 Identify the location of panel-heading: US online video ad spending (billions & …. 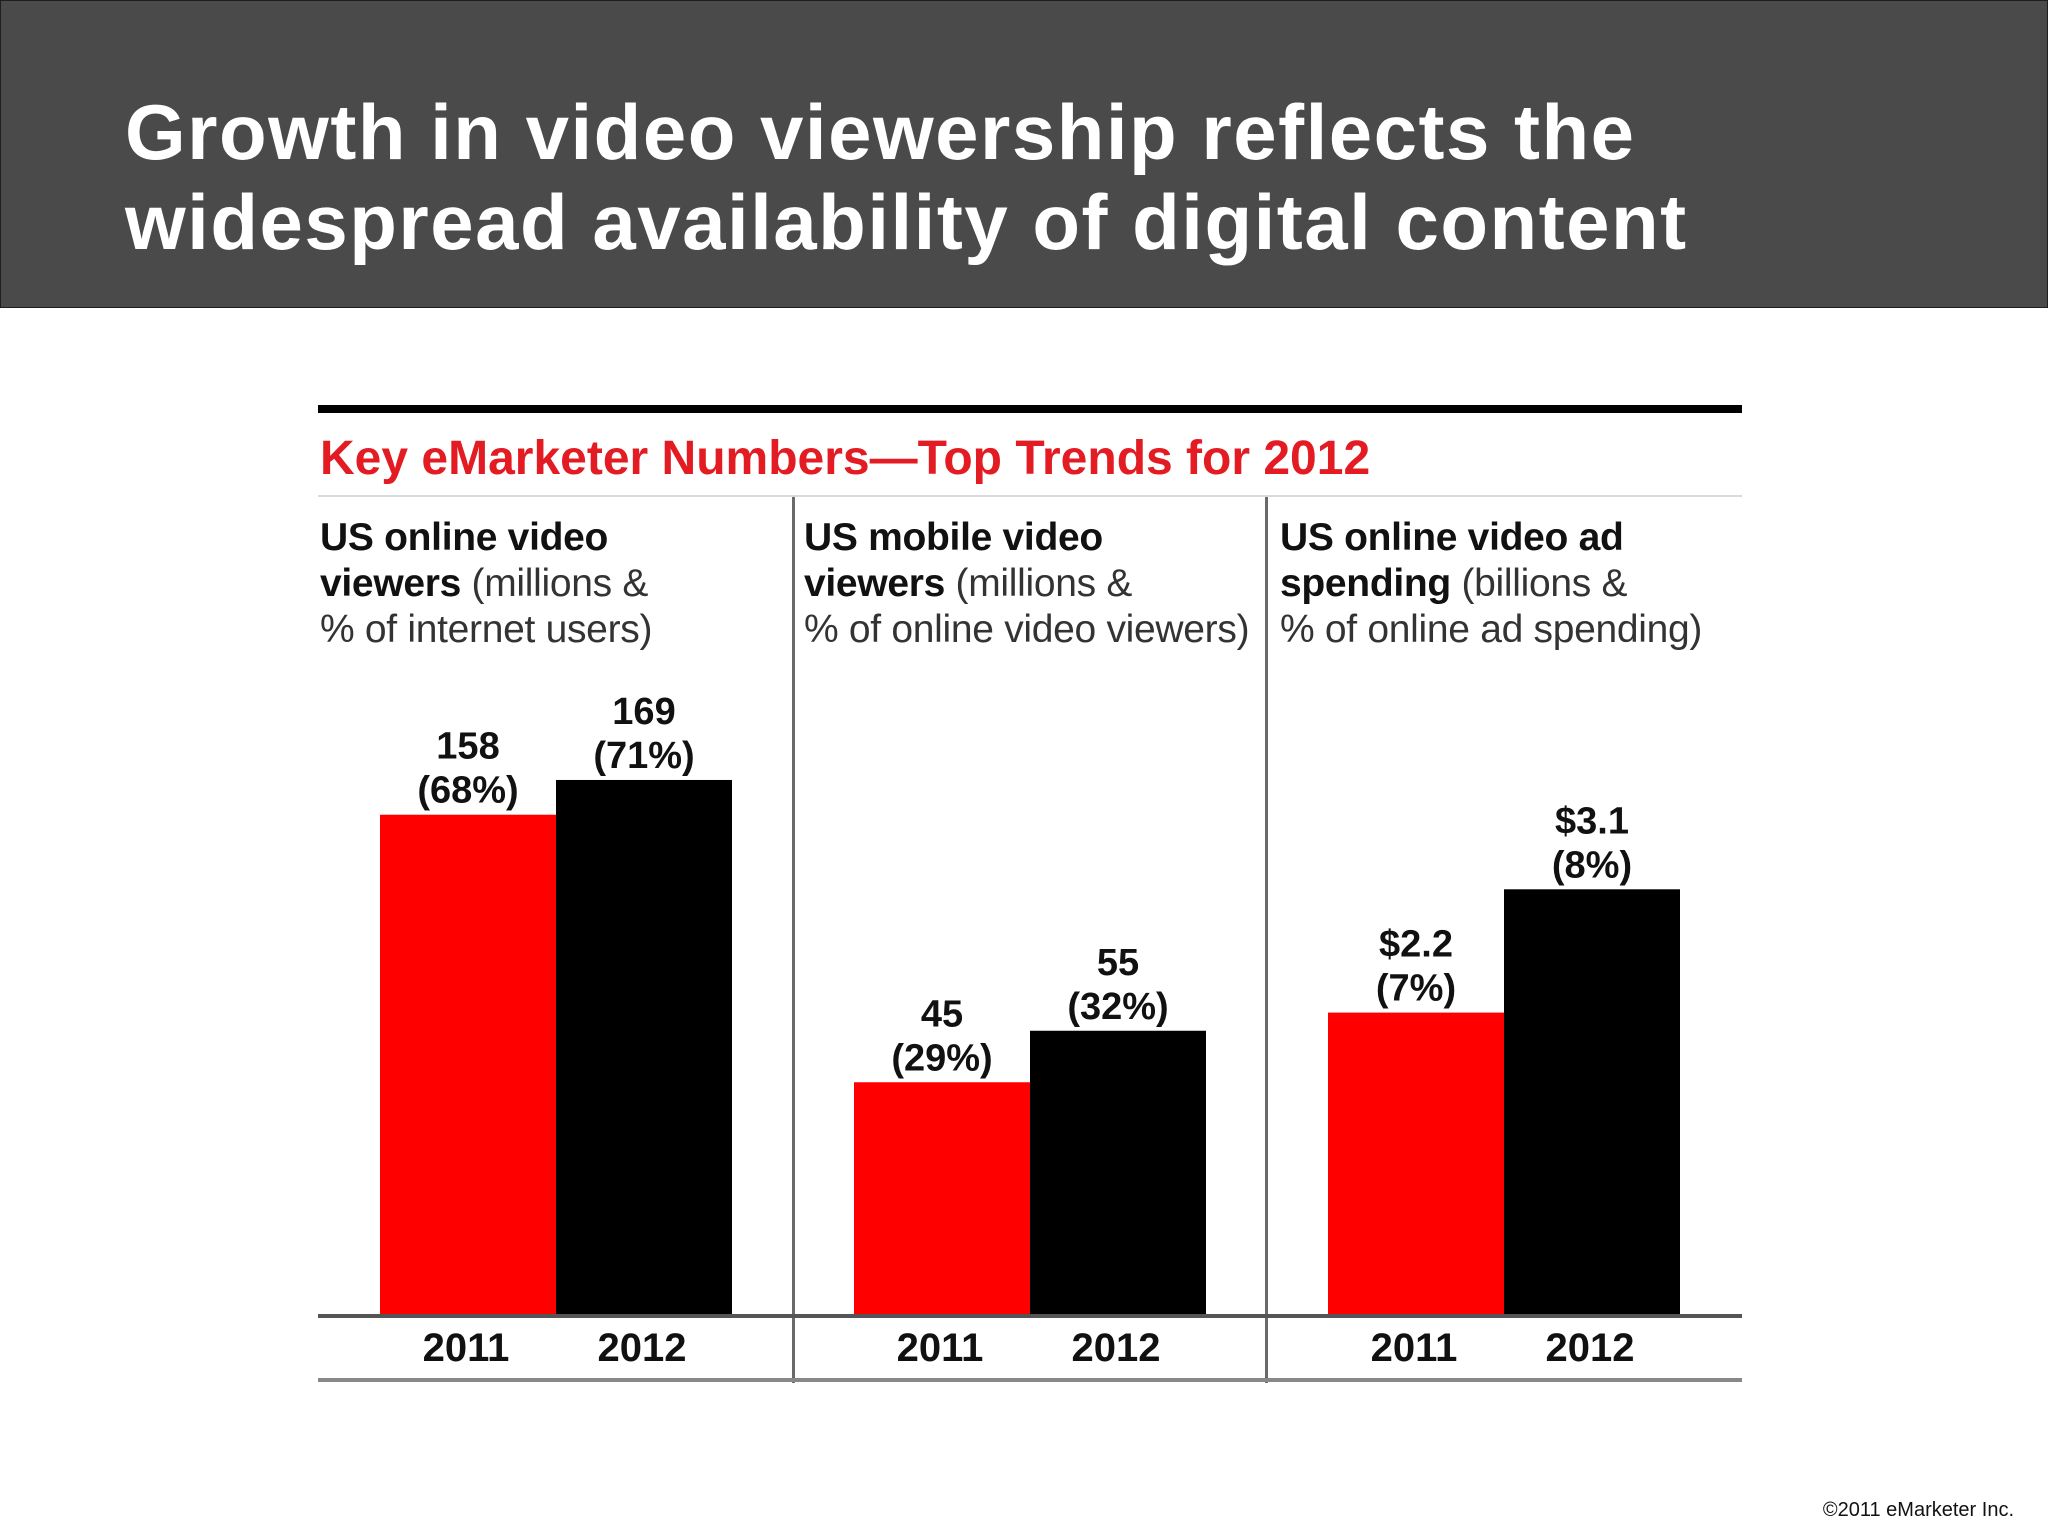
(1515, 584).